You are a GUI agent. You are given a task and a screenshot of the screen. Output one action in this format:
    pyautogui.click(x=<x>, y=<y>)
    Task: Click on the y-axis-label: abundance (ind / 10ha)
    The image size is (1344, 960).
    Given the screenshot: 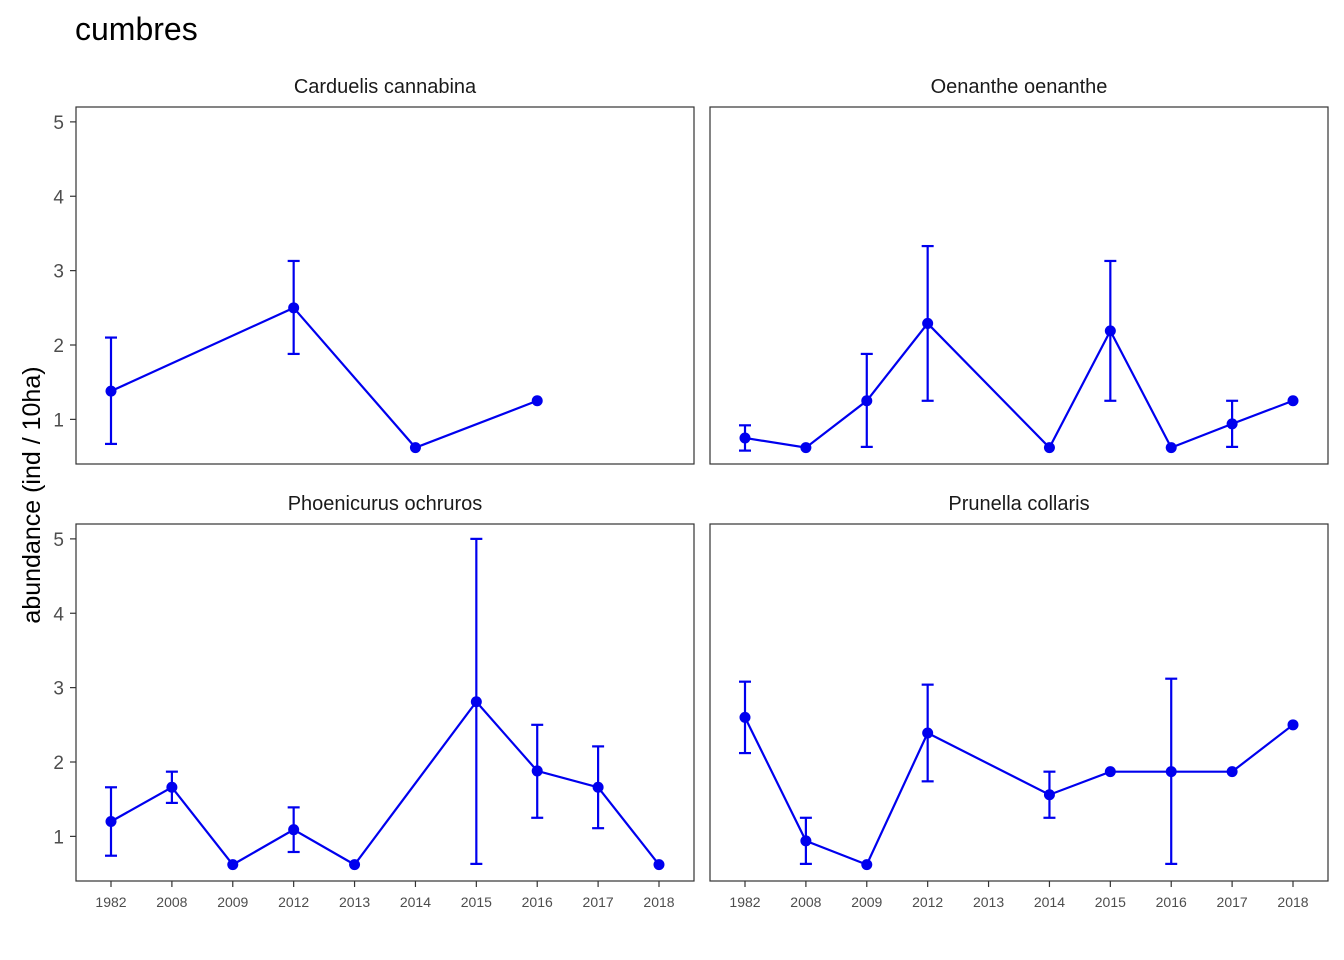 What is the action you would take?
    pyautogui.click(x=32, y=494)
    